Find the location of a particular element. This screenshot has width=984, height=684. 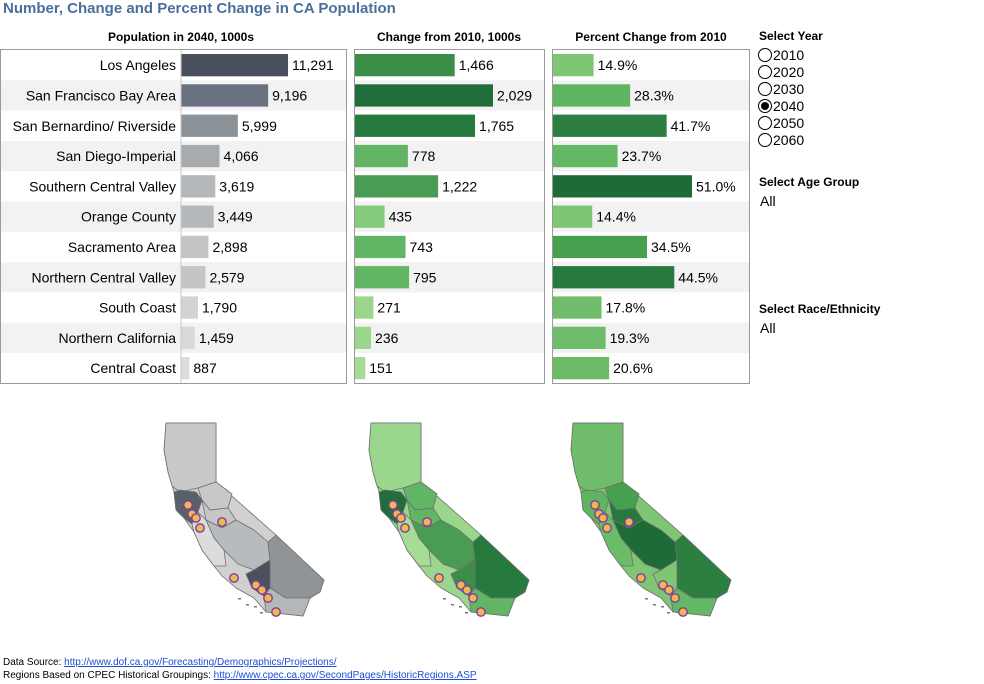

year-radio-2060: 2060 is located at coordinates (781, 139).